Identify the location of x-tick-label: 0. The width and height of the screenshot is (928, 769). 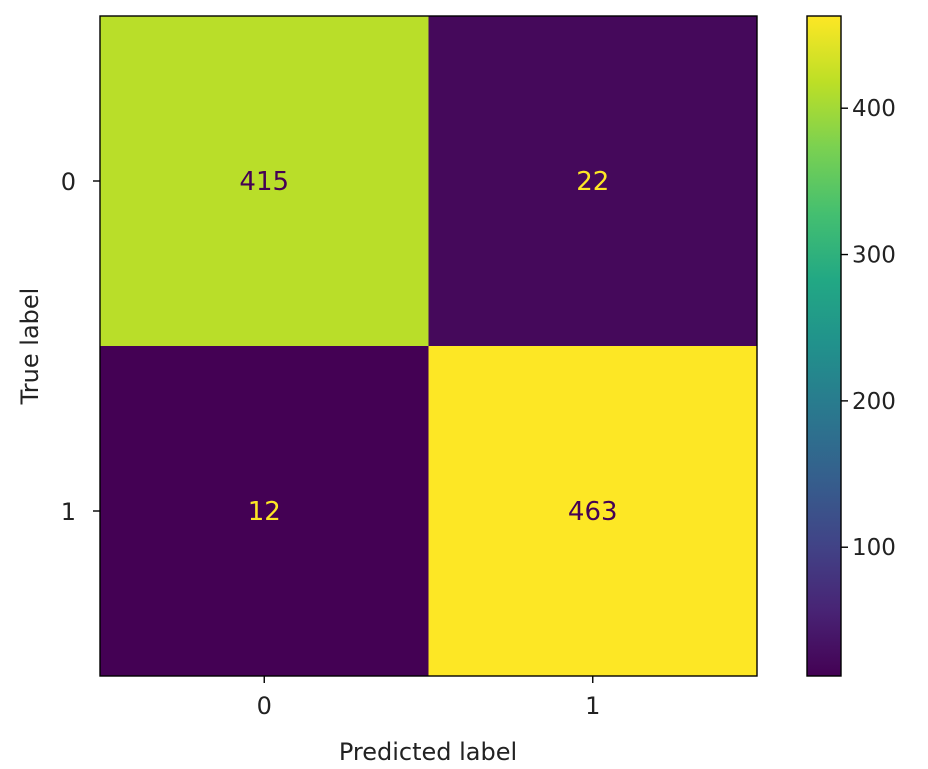
(264, 706).